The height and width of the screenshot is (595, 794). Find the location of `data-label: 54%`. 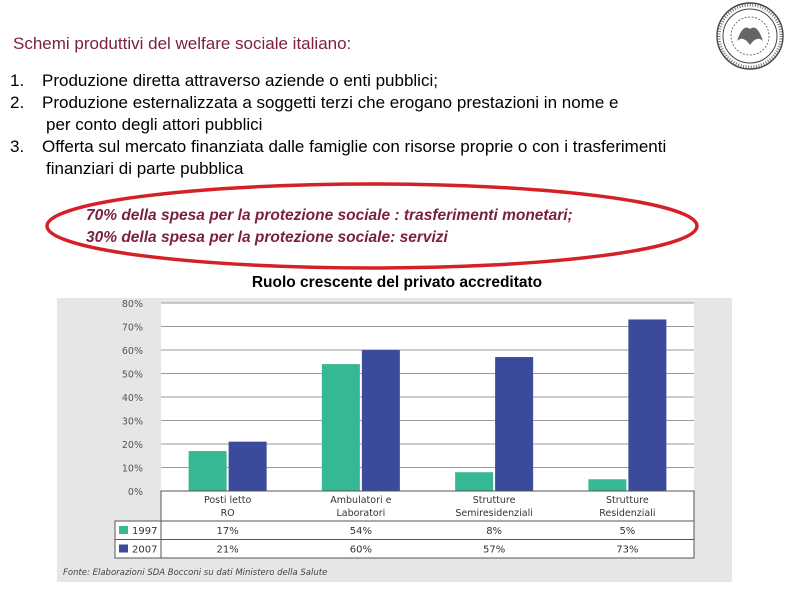

data-label: 54% is located at coordinates (361, 531).